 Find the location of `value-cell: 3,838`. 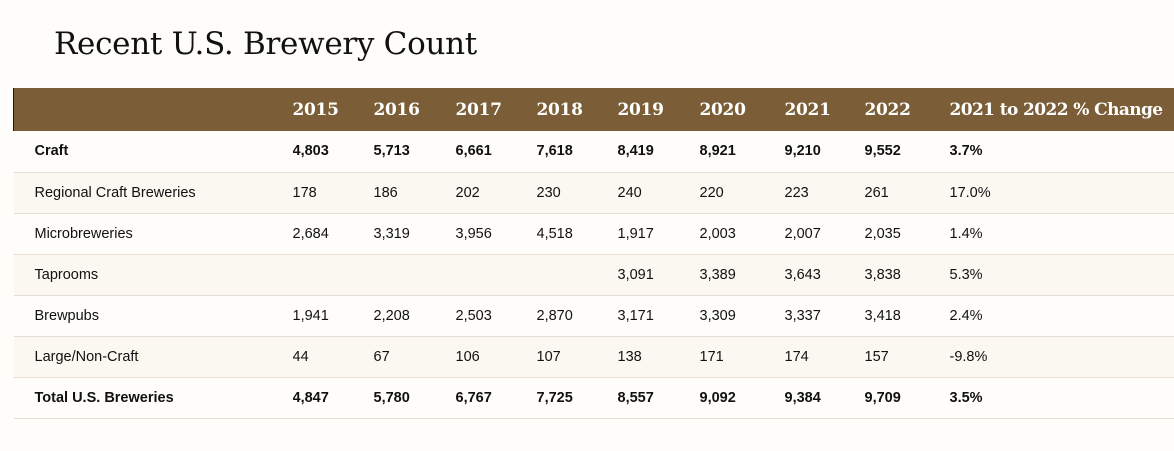

value-cell: 3,838 is located at coordinates (882, 274).